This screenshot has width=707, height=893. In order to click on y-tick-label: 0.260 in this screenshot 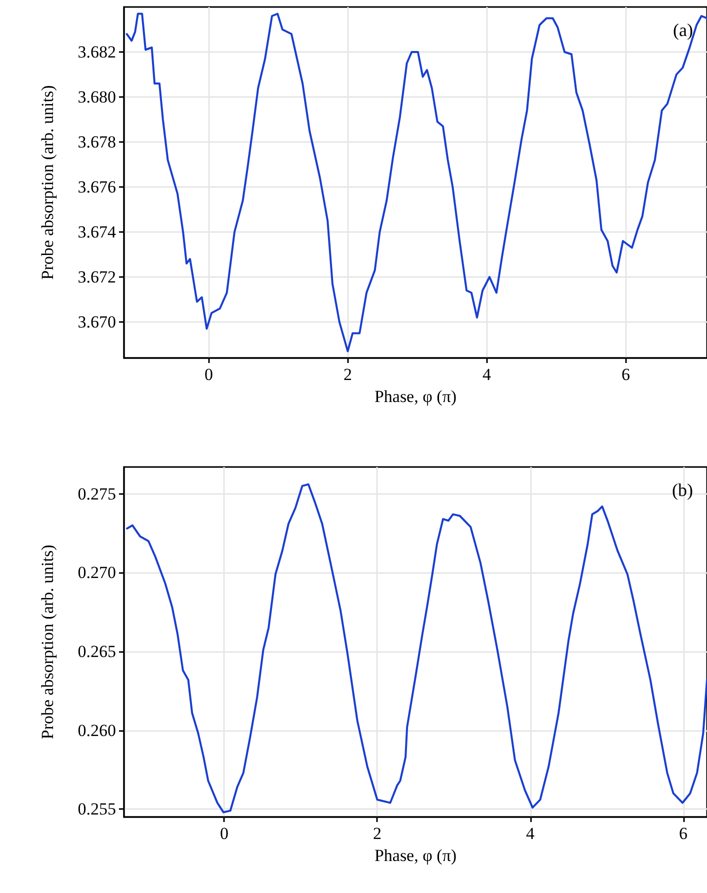, I will do `click(97, 730)`.